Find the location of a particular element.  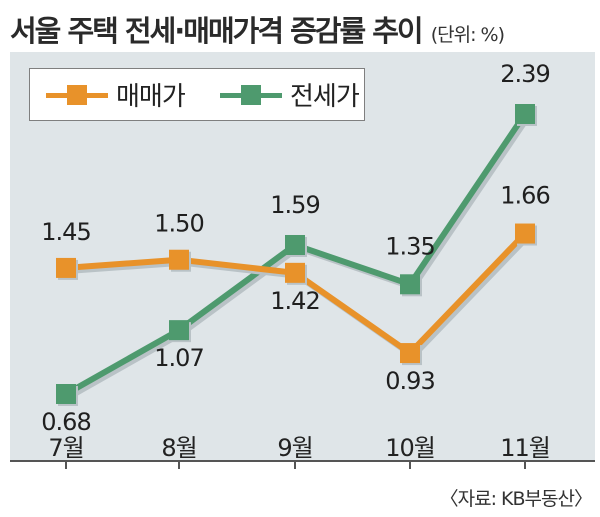

legend-item-jeonse: 전세가 is located at coordinates (290, 94).